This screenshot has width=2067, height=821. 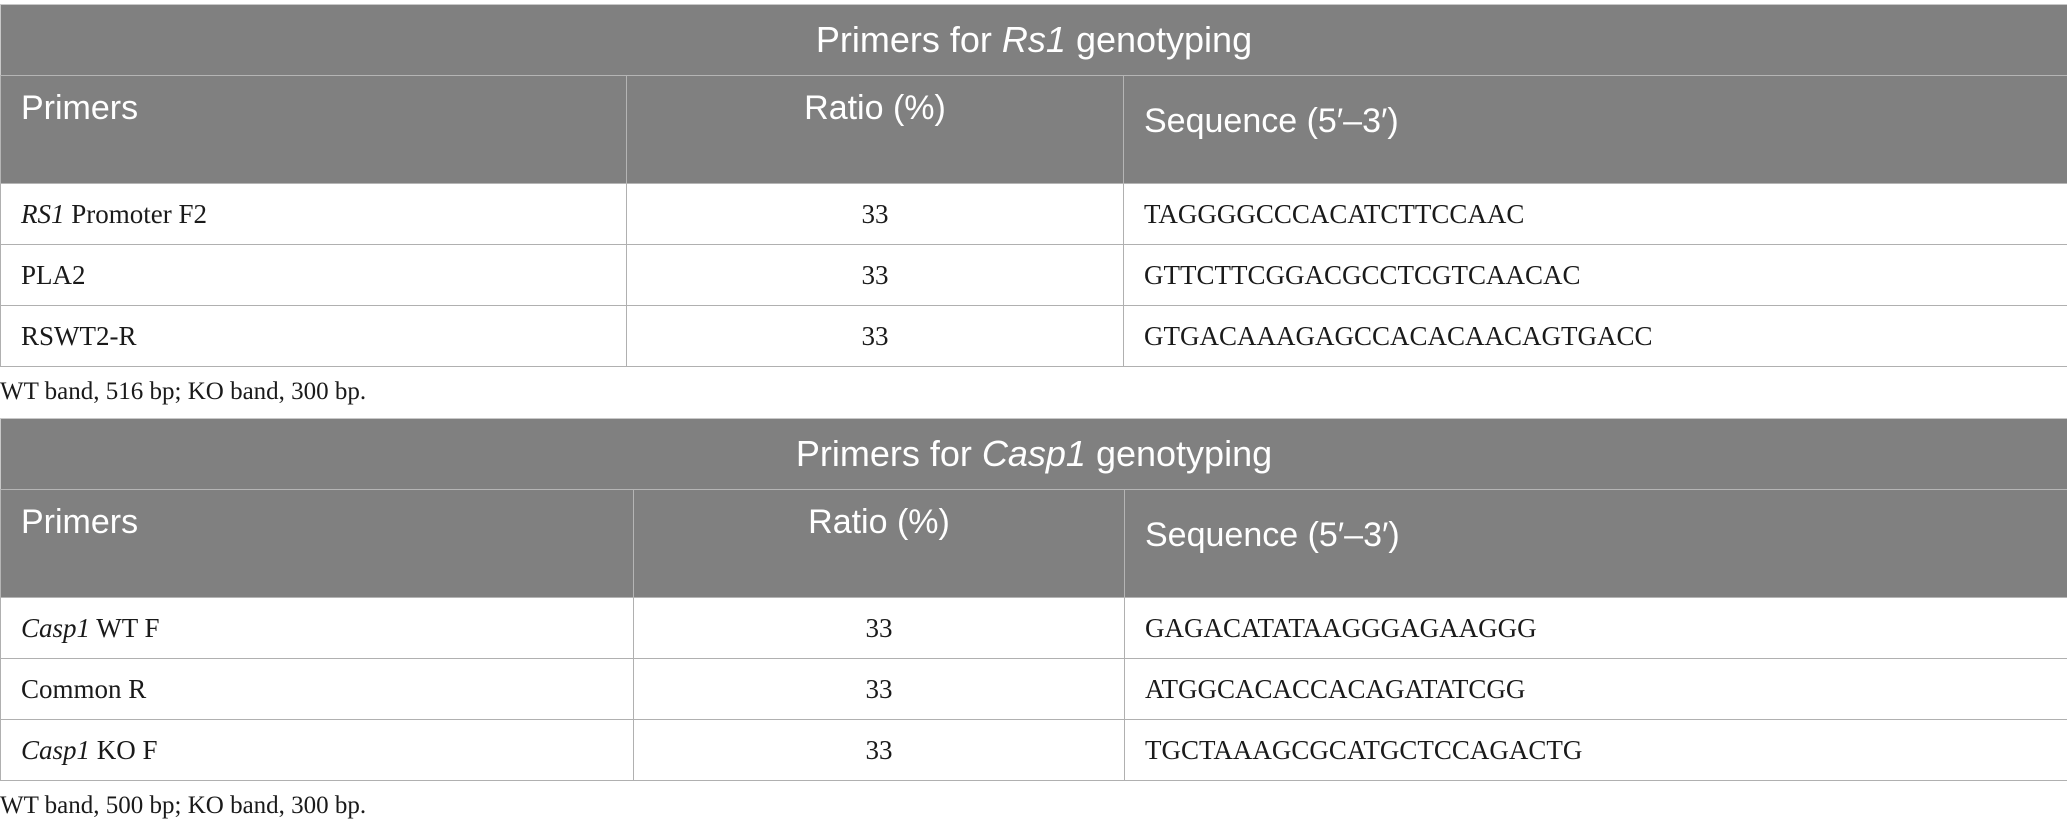 What do you see at coordinates (317, 689) in the screenshot?
I see `primer-cell: Common R` at bounding box center [317, 689].